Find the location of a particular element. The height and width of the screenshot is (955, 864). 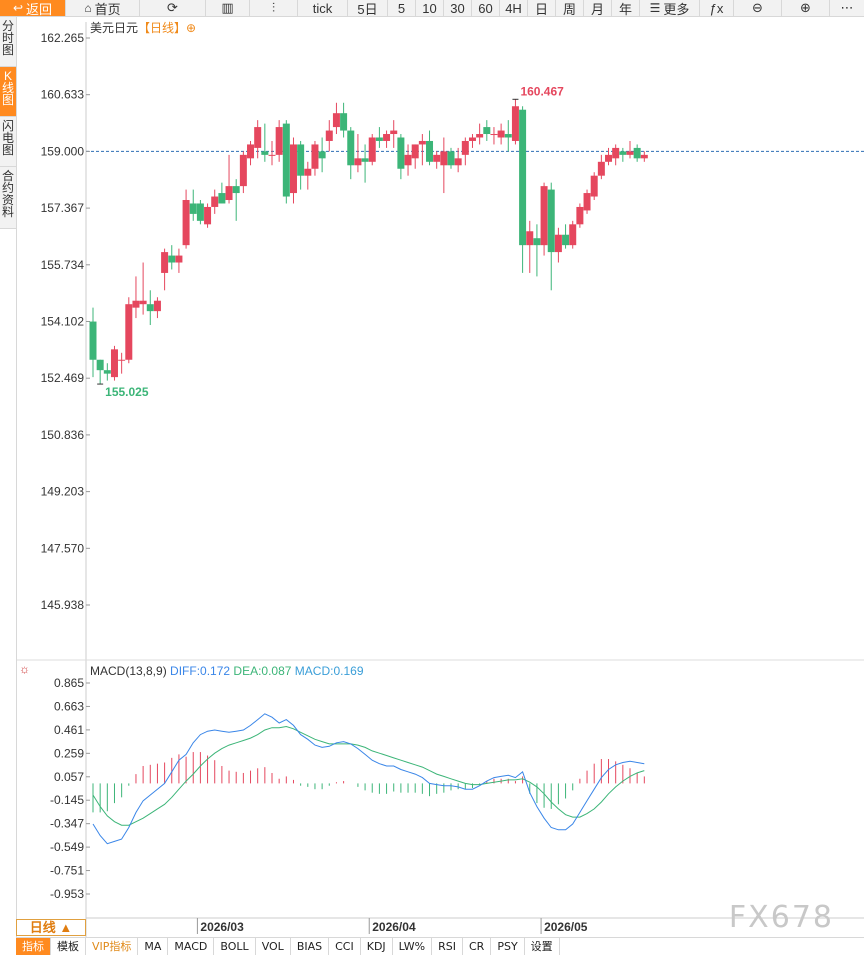

indicator-tab-psy: PSY is located at coordinates (508, 946).